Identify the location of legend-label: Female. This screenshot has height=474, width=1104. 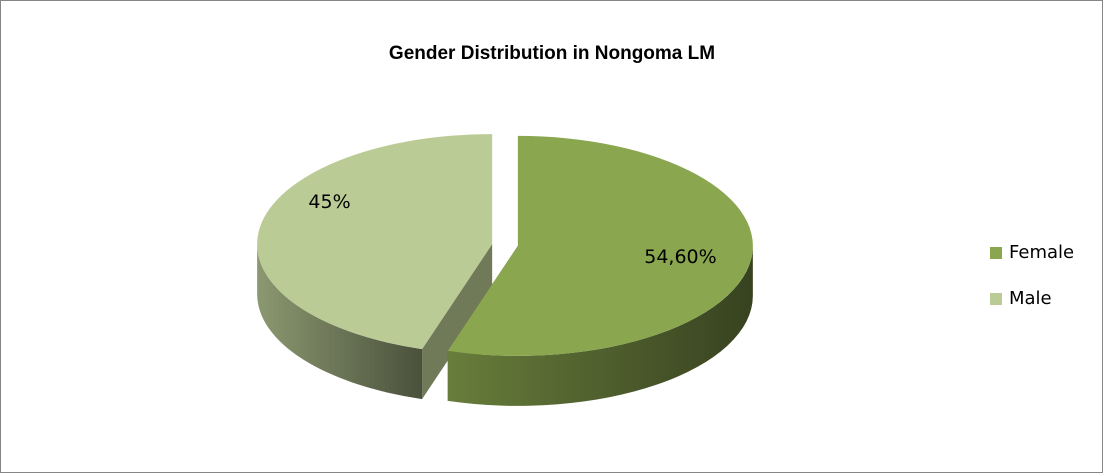
(1041, 252).